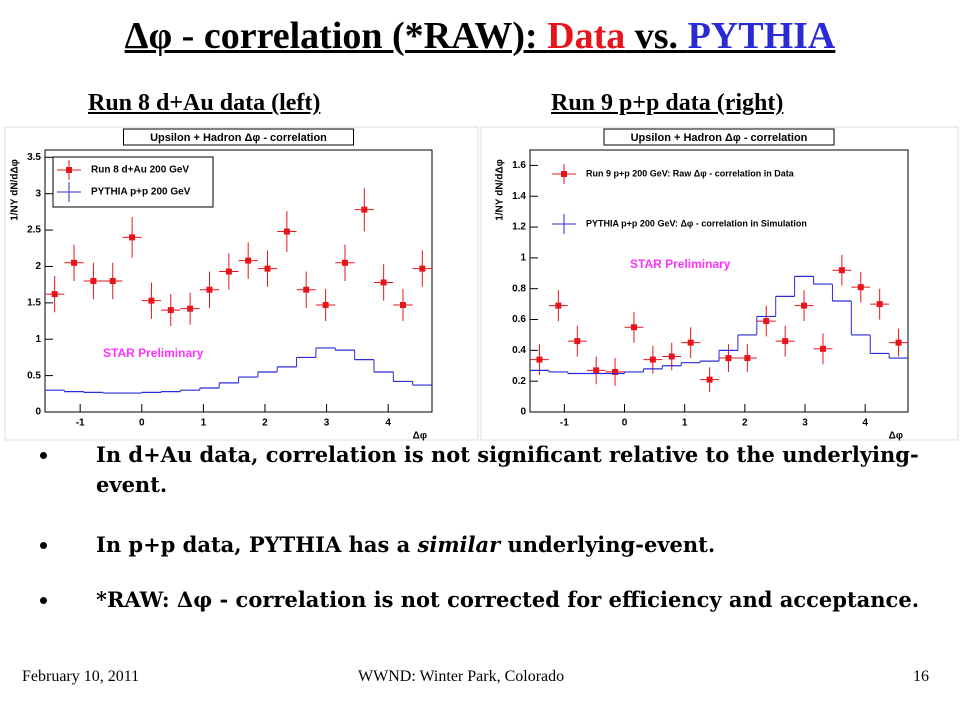 The height and width of the screenshot is (720, 960). Describe the element at coordinates (459, 544) in the screenshot. I see `bullet-text: similar` at that location.